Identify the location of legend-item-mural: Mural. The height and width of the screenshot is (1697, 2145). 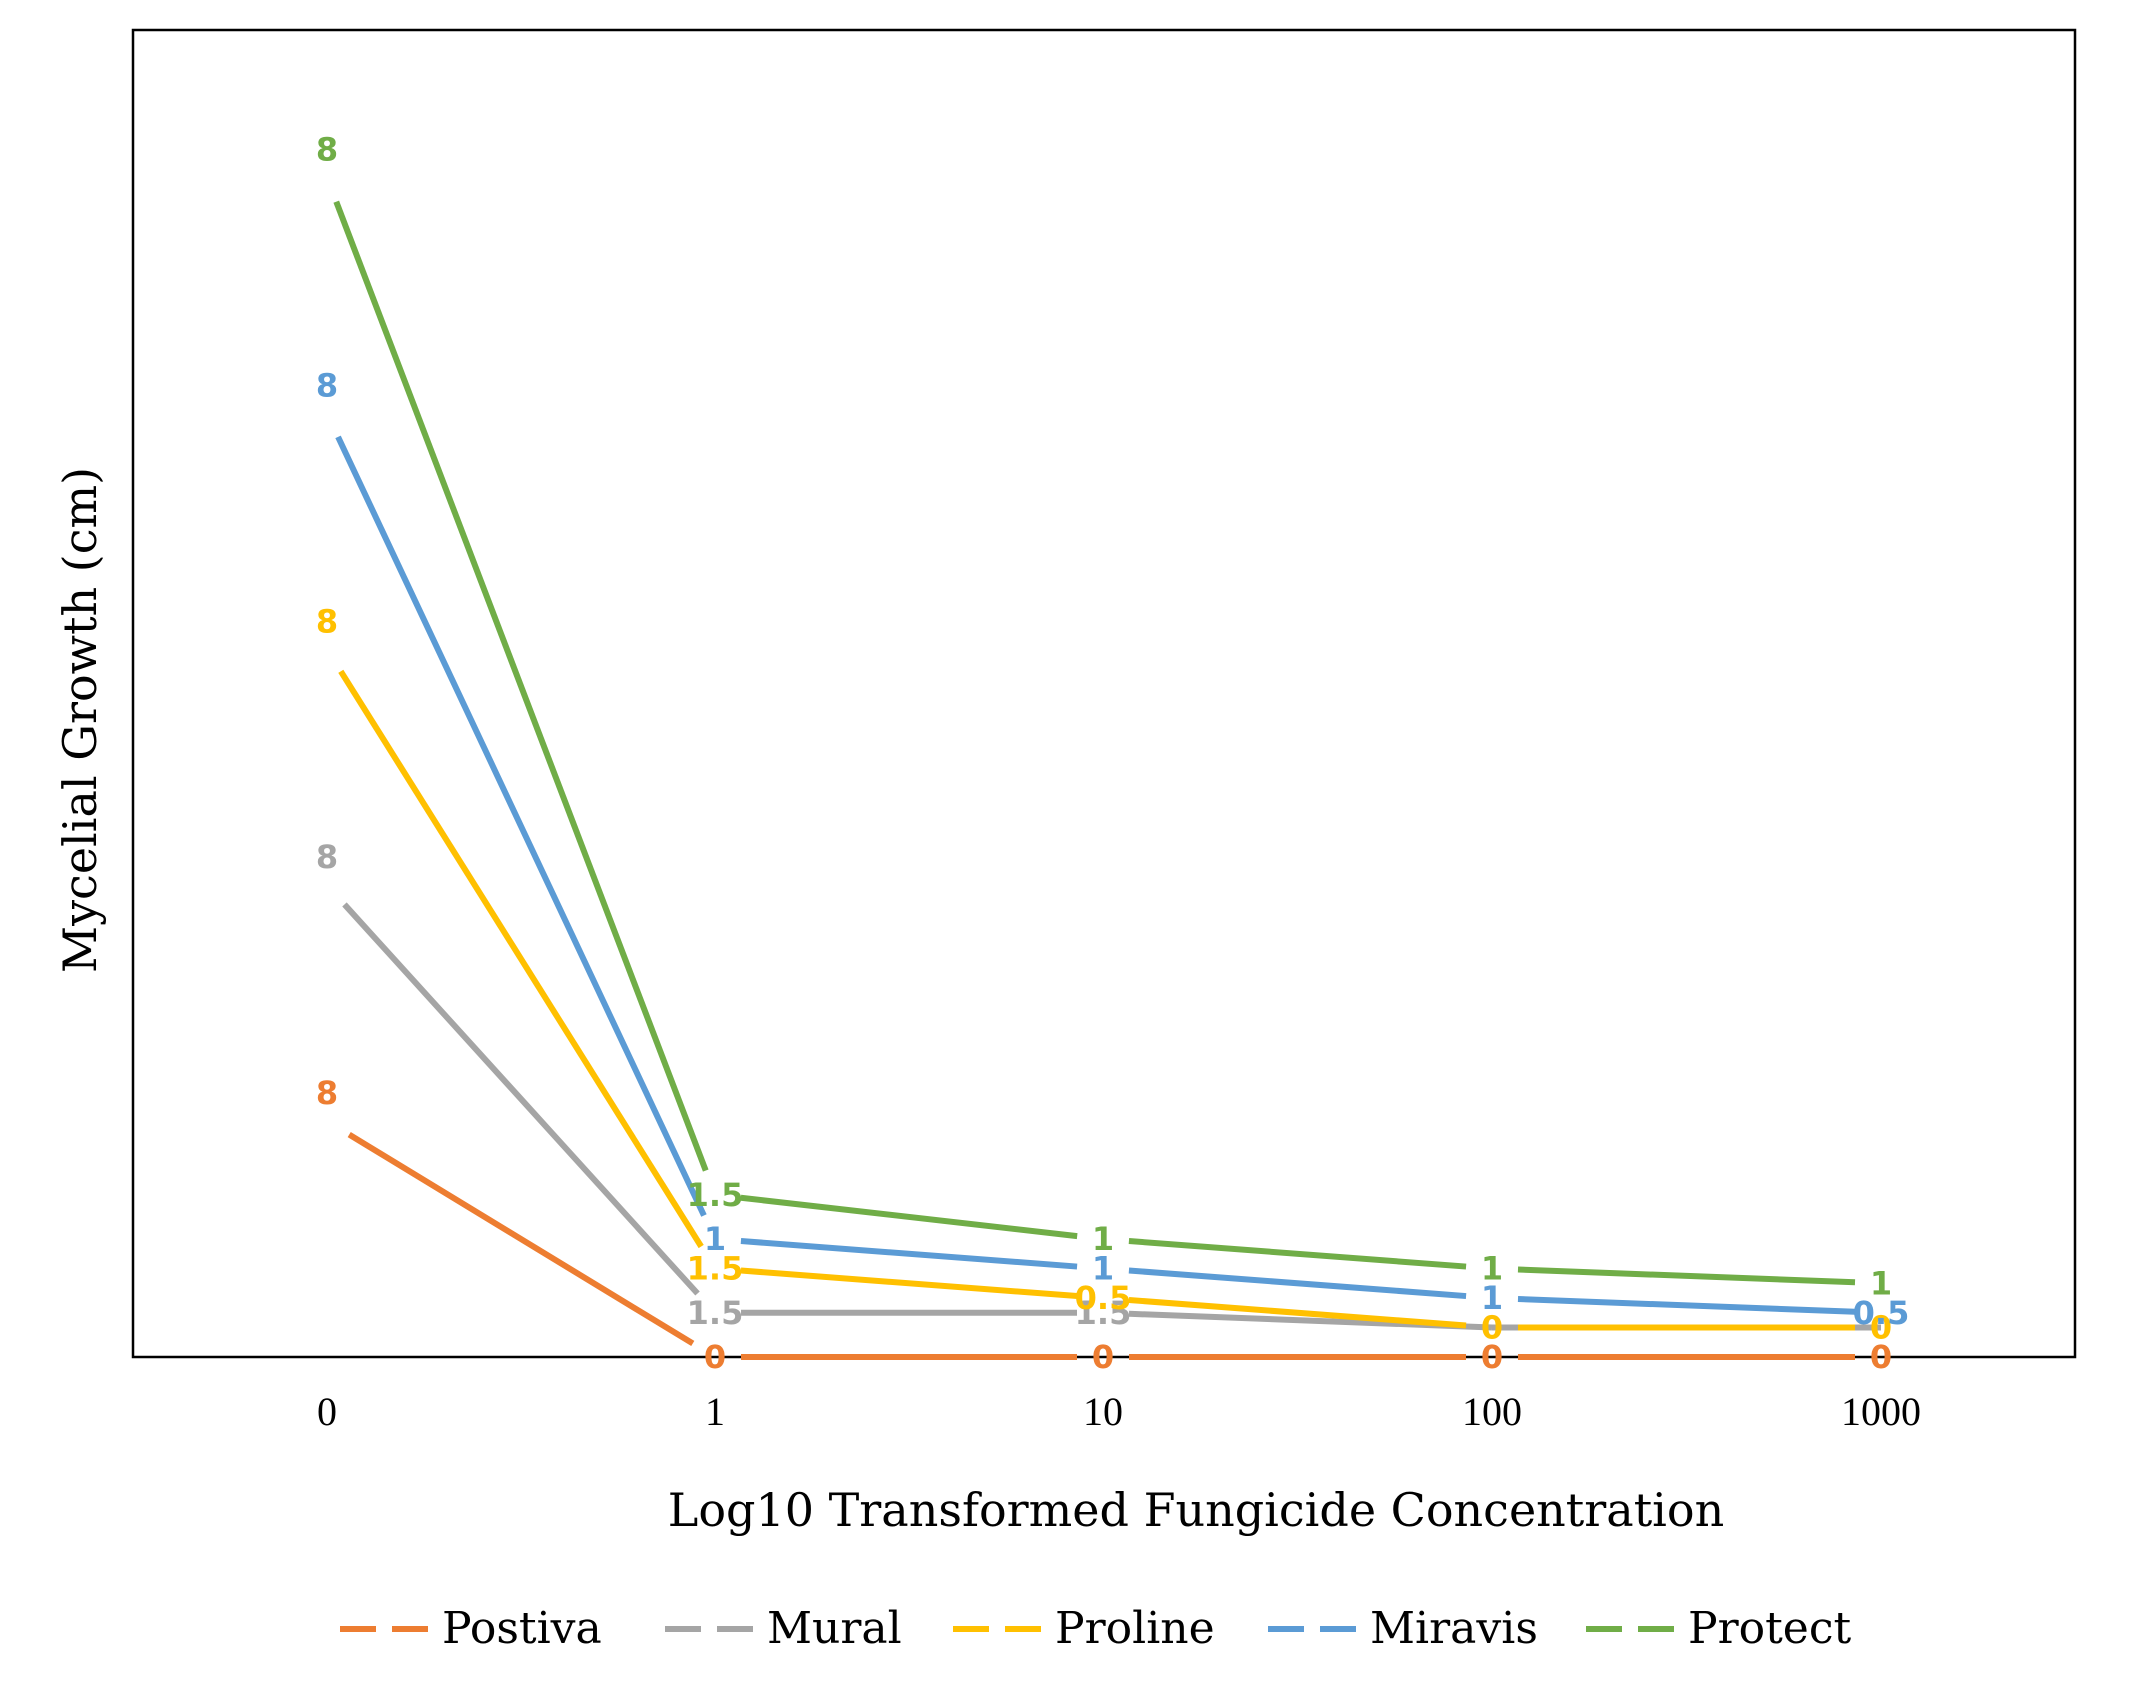
(783, 1628).